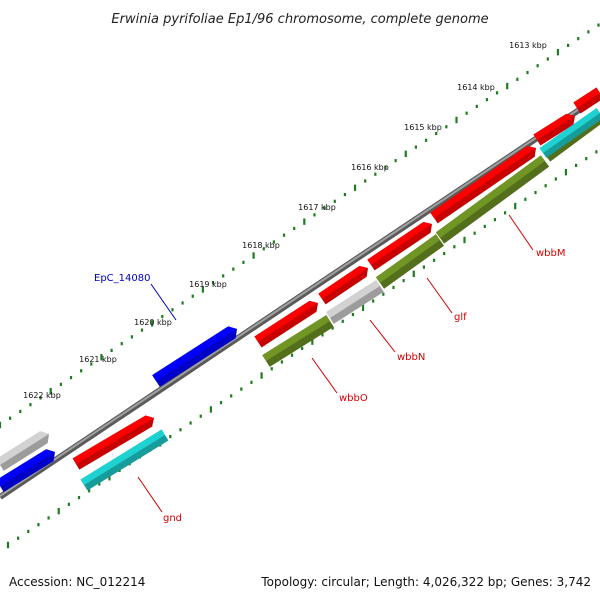 This screenshot has height=600, width=600. Describe the element at coordinates (77, 582) in the screenshot. I see `accession-text: Accession: NC_012214` at that location.